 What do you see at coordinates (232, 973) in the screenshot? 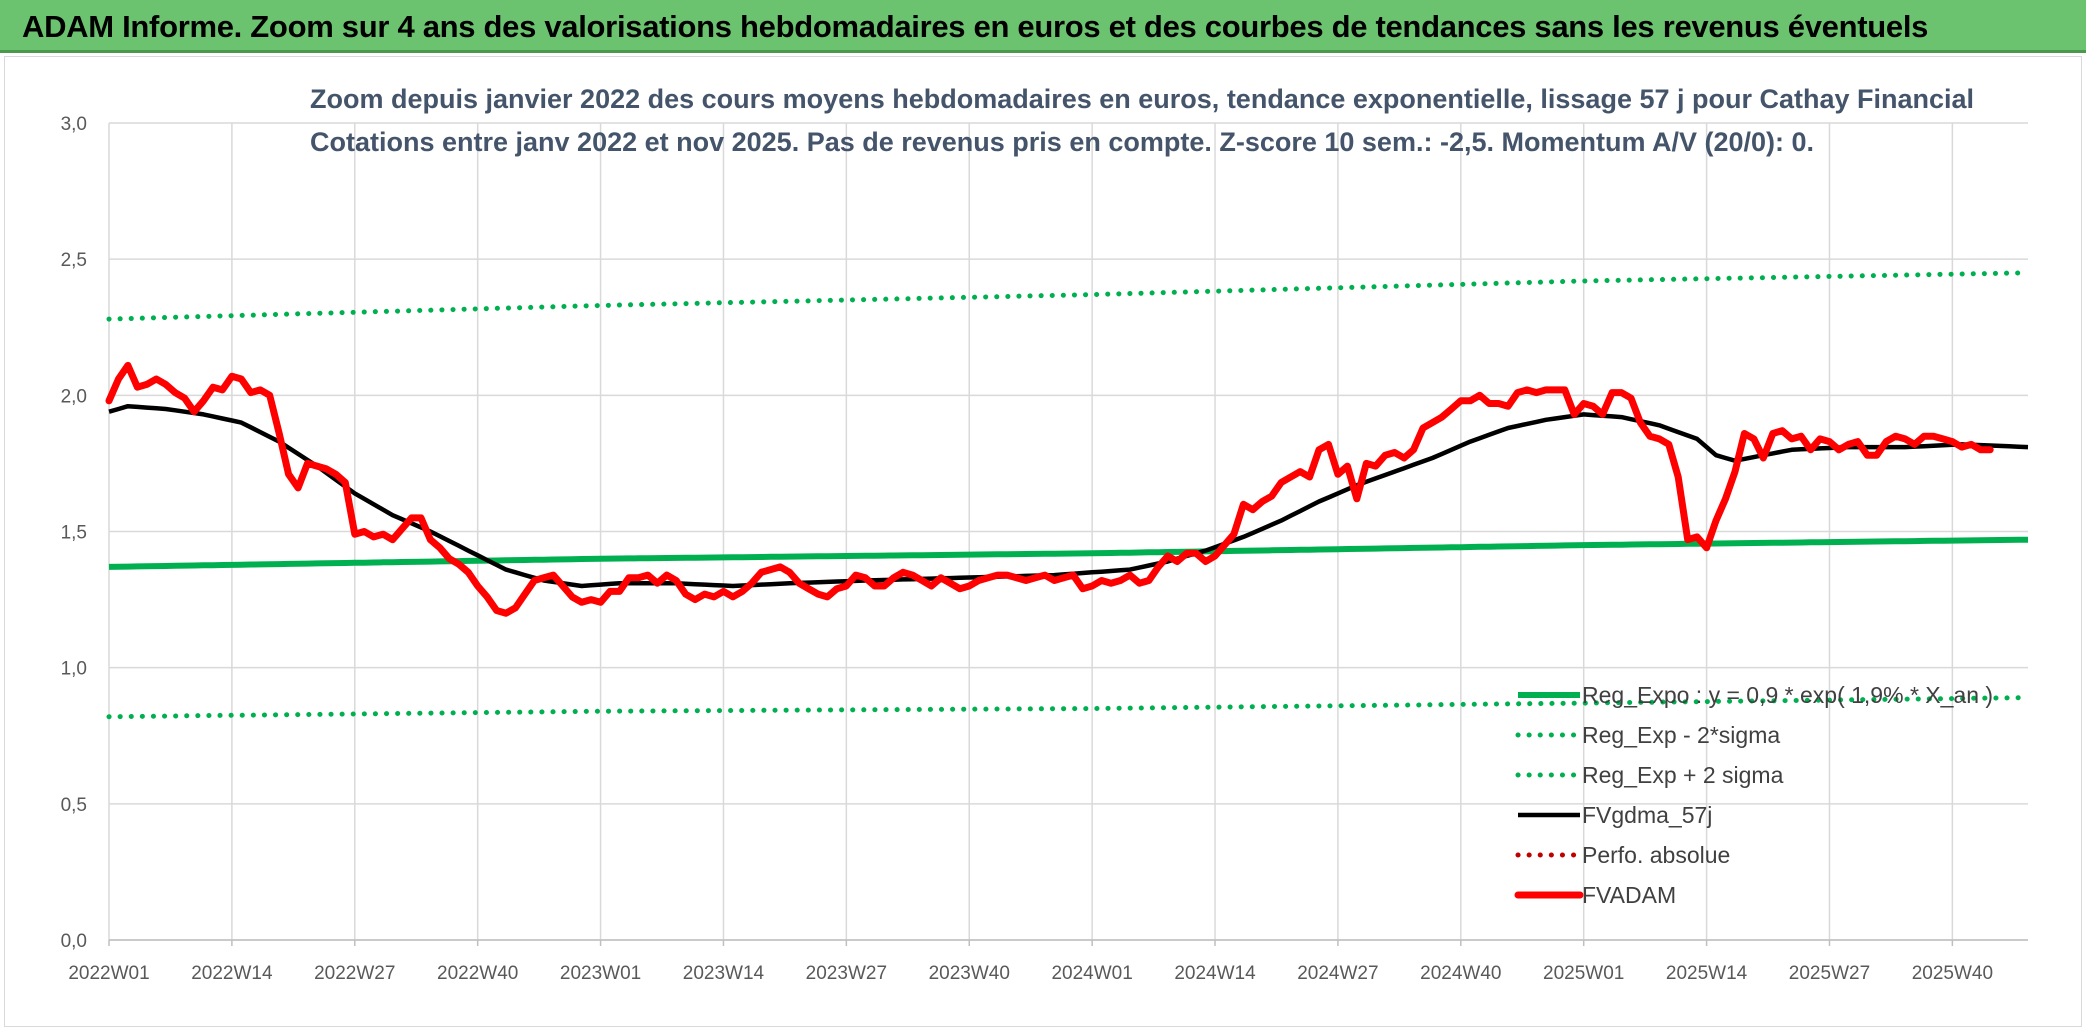
I see `x-tick-label: 2022W14` at bounding box center [232, 973].